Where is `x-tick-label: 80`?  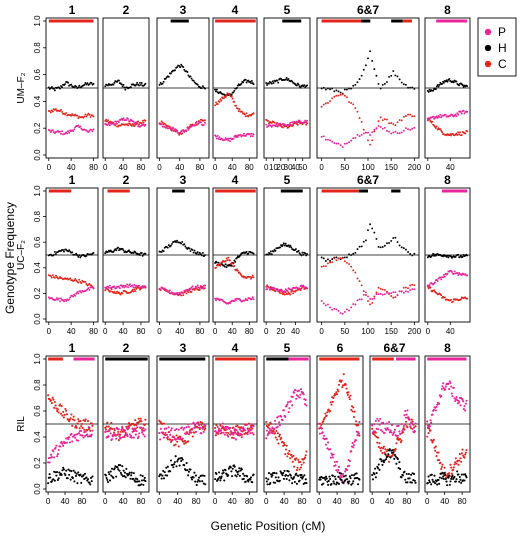
x-tick-label: 80 is located at coordinates (199, 167).